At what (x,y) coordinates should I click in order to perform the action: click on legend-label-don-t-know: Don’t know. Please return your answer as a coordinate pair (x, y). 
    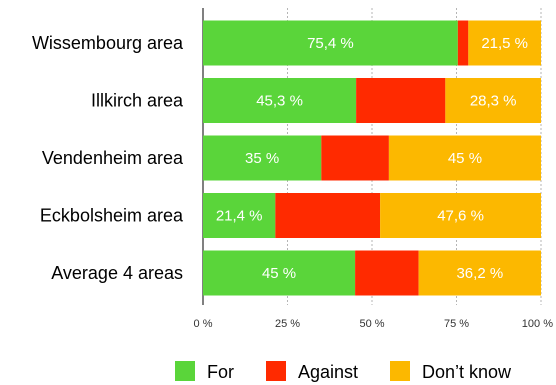
    Looking at the image, I should click on (467, 372).